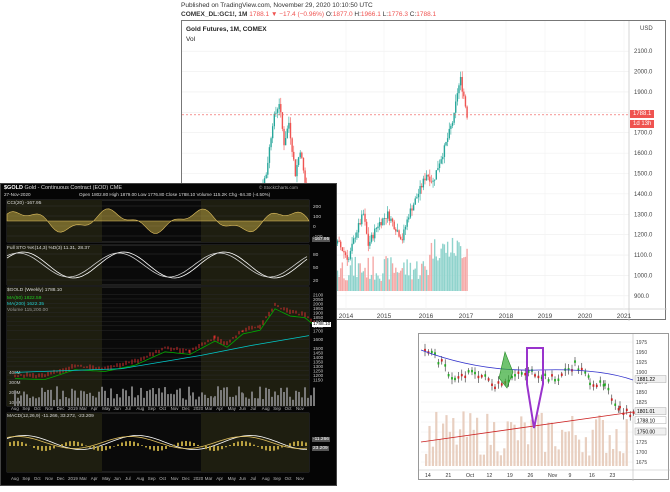 This screenshot has width=670, height=492. I want to click on sc-month-label-upper: May, so click(106, 408).